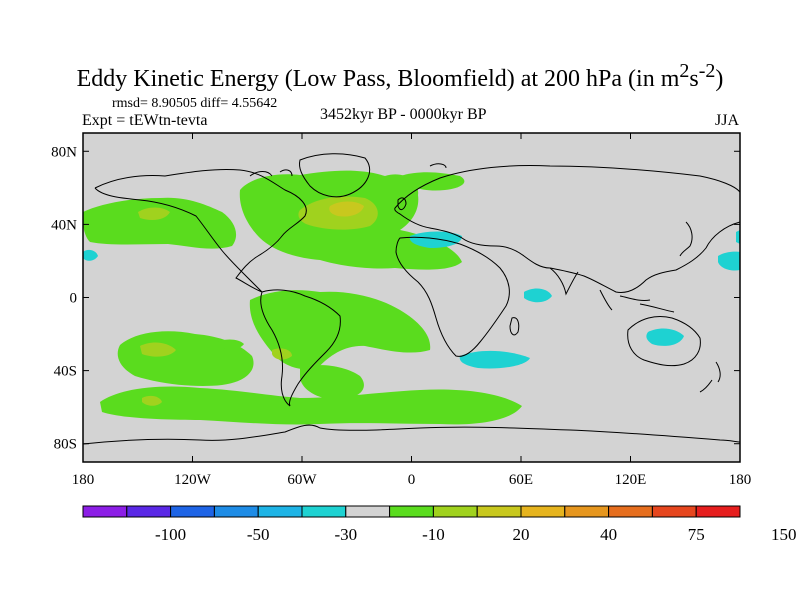 The height and width of the screenshot is (600, 800). Describe the element at coordinates (538, 295) in the screenshot. I see `field-indian-ocean-neg` at that location.